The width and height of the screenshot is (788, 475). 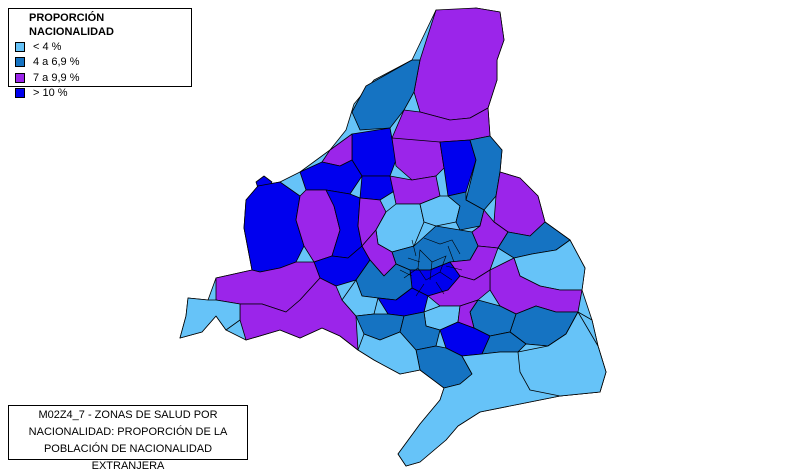 I want to click on caption-line: POBLACIÓN DE NACIONALIDAD EXTRANJERA, so click(x=128, y=457).